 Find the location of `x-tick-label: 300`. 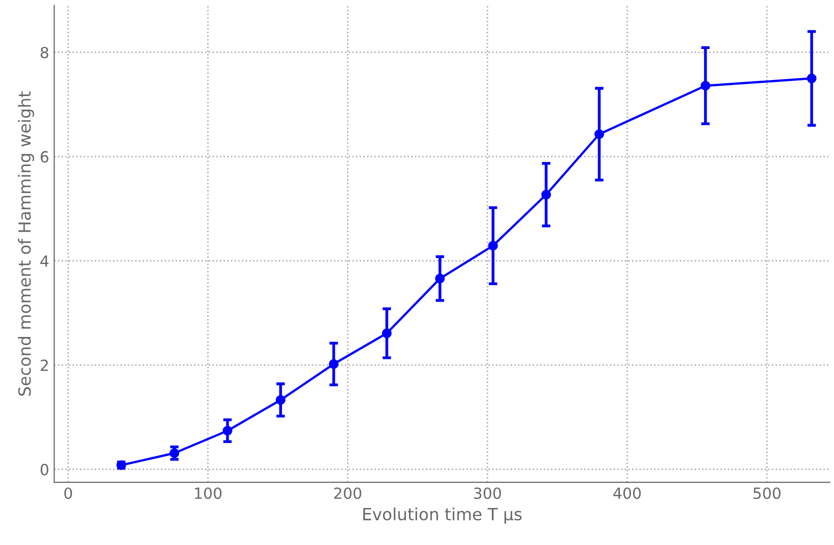

x-tick-label: 300 is located at coordinates (488, 493).